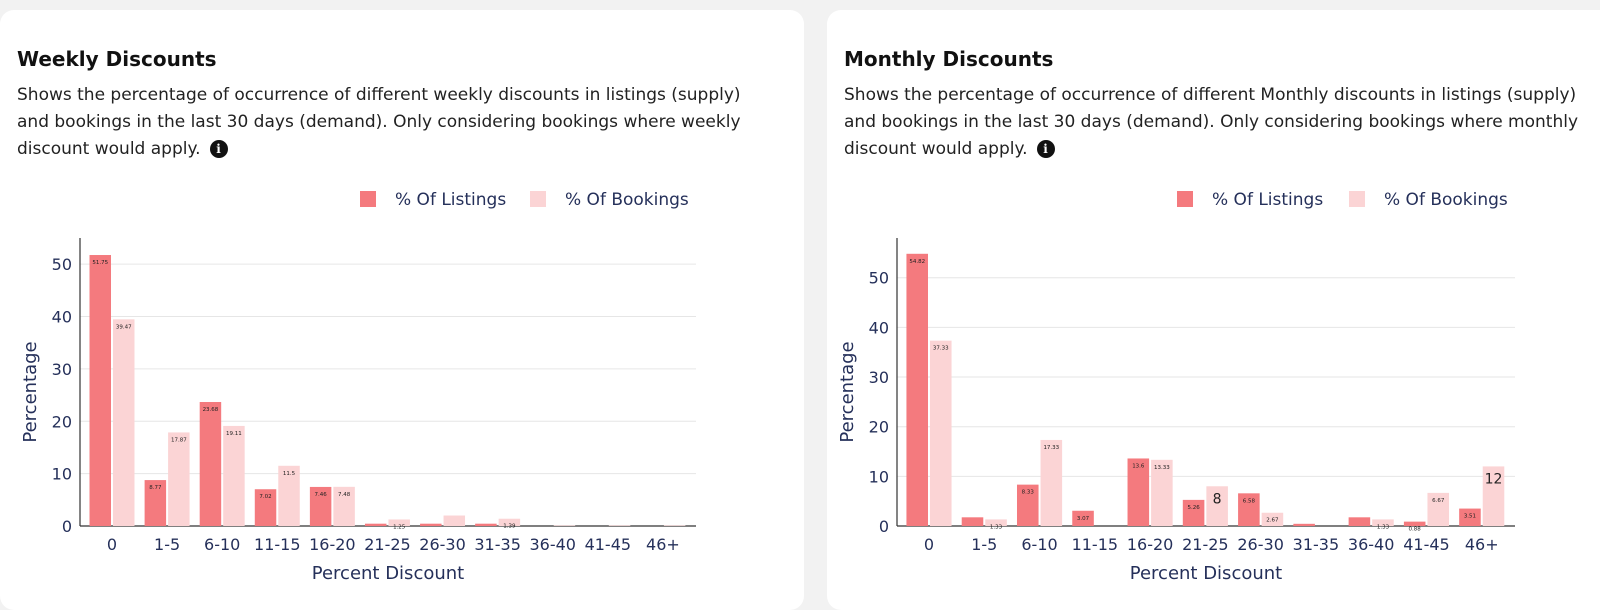 The height and width of the screenshot is (610, 1600). I want to click on y-tick-label: 0, so click(67, 526).